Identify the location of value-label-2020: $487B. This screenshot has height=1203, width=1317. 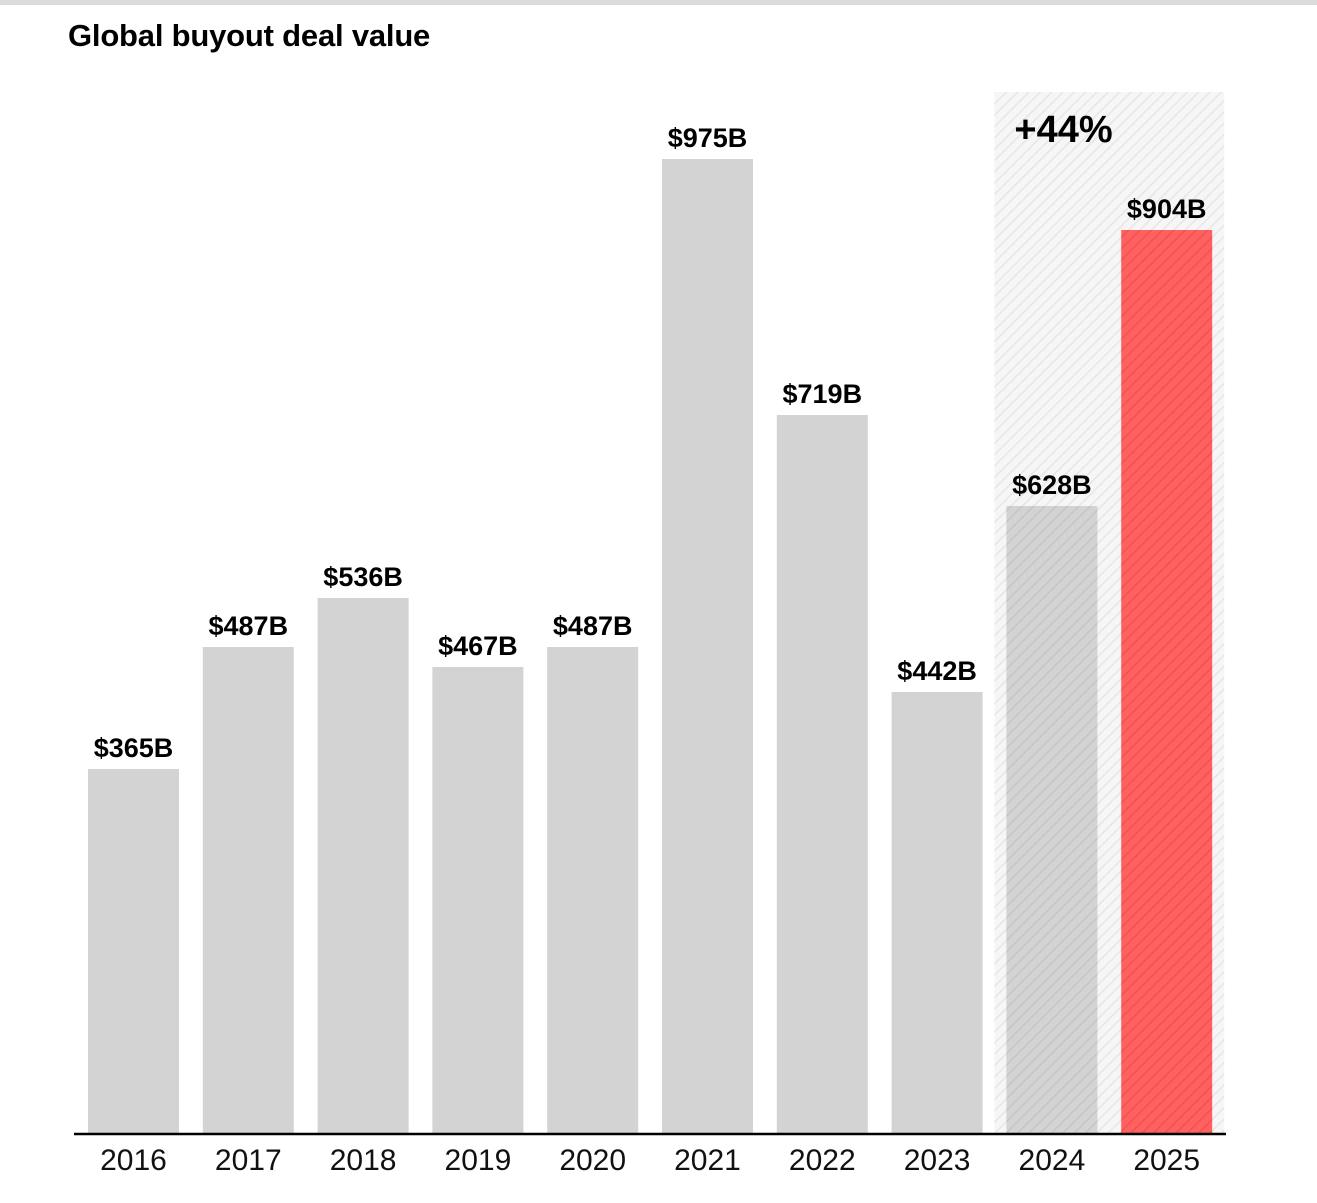
(593, 626).